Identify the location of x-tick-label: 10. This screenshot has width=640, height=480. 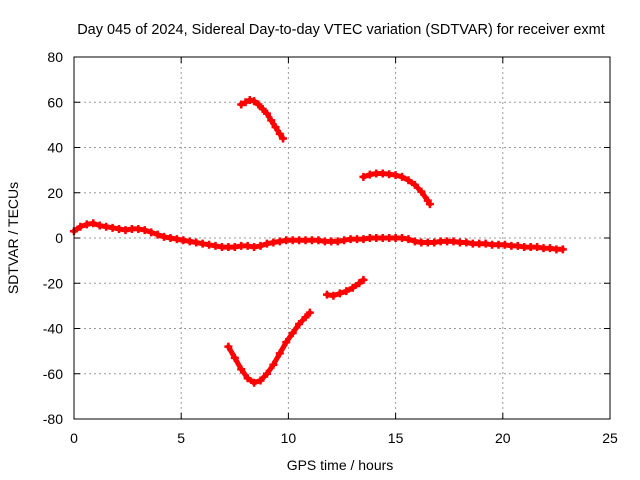
(289, 438).